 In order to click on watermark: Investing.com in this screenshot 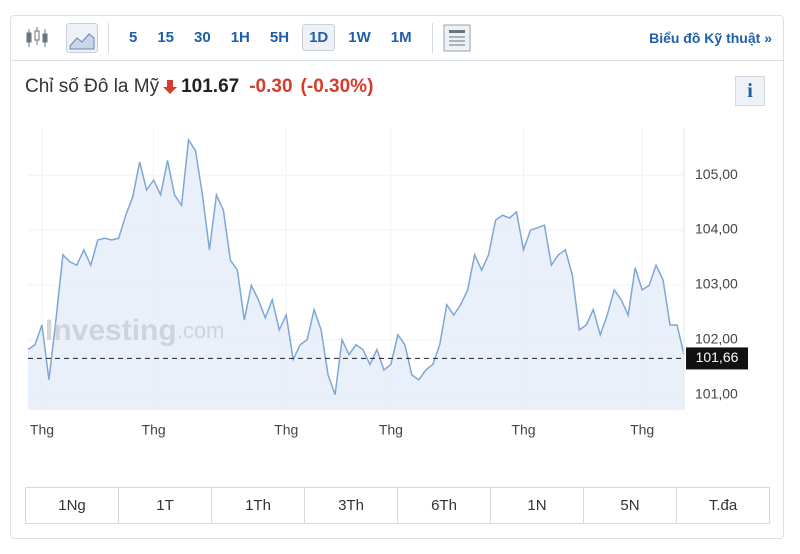, I will do `click(134, 330)`.